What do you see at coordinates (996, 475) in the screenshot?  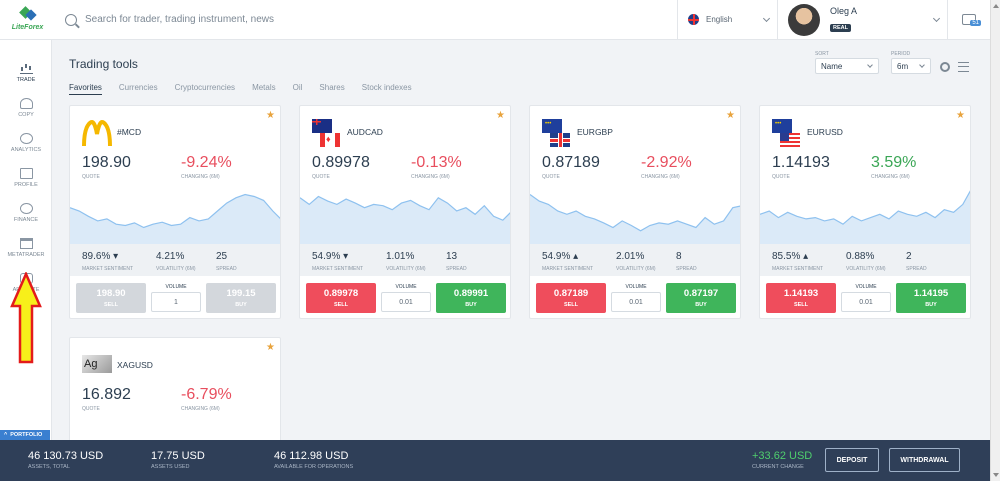 I see `scroll-down-icon` at bounding box center [996, 475].